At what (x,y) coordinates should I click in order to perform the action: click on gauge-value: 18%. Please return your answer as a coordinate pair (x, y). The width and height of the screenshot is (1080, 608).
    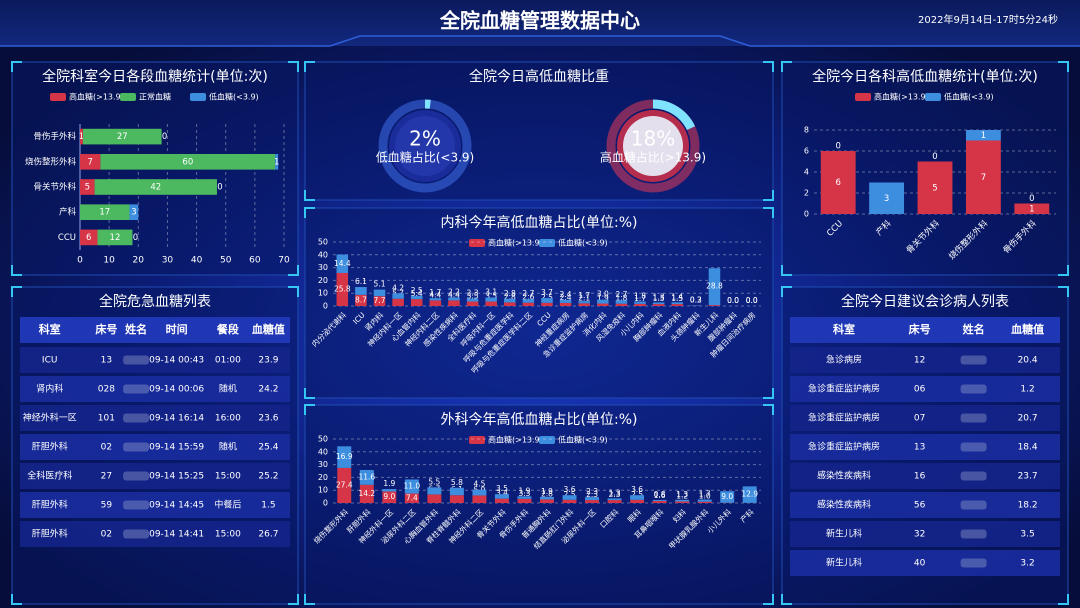
    Looking at the image, I should click on (653, 139).